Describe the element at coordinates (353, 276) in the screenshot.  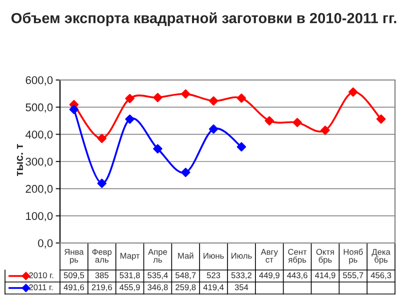
I see `data-label: 555,7` at that location.